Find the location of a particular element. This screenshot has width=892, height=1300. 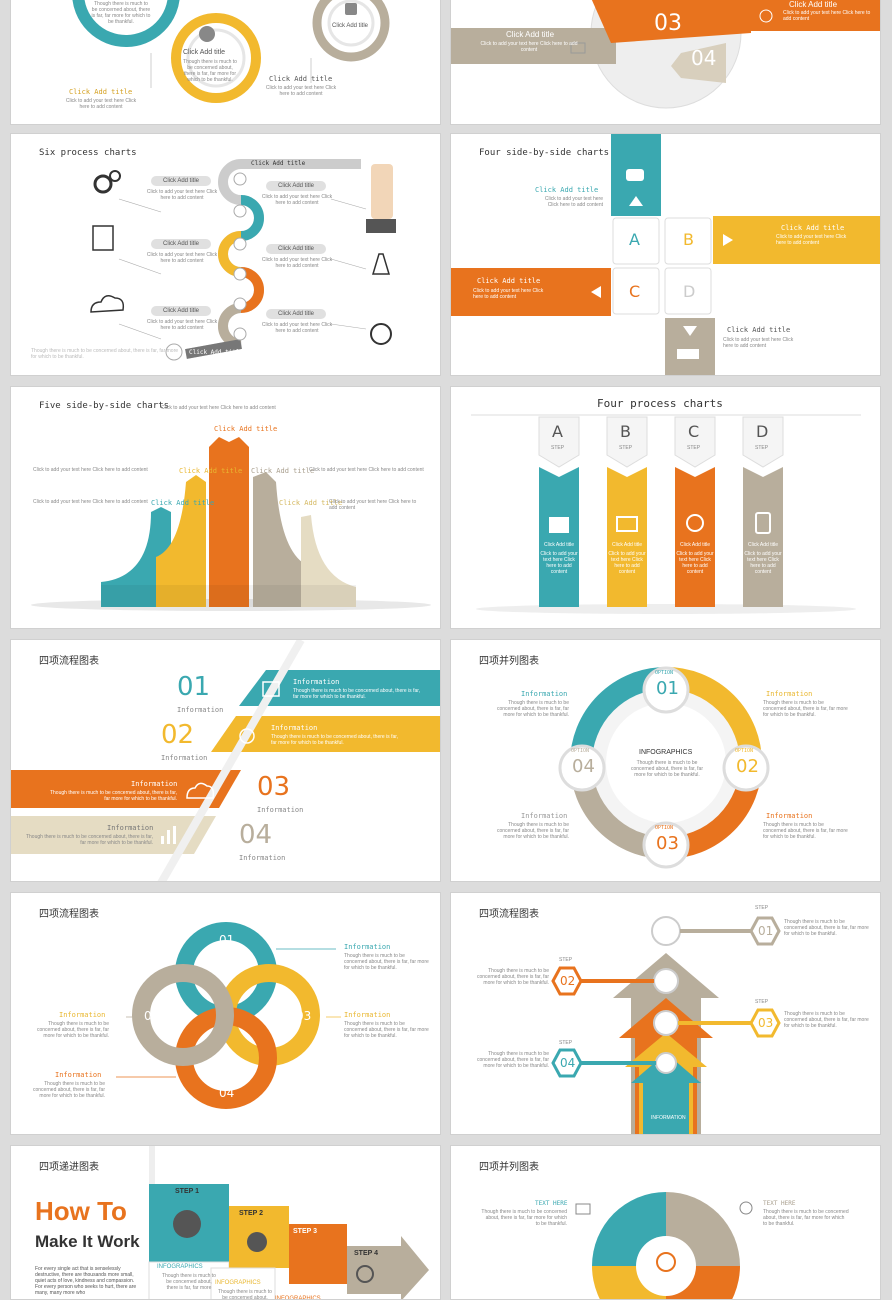

interlocking-rings-graphic is located at coordinates (228, 1015).